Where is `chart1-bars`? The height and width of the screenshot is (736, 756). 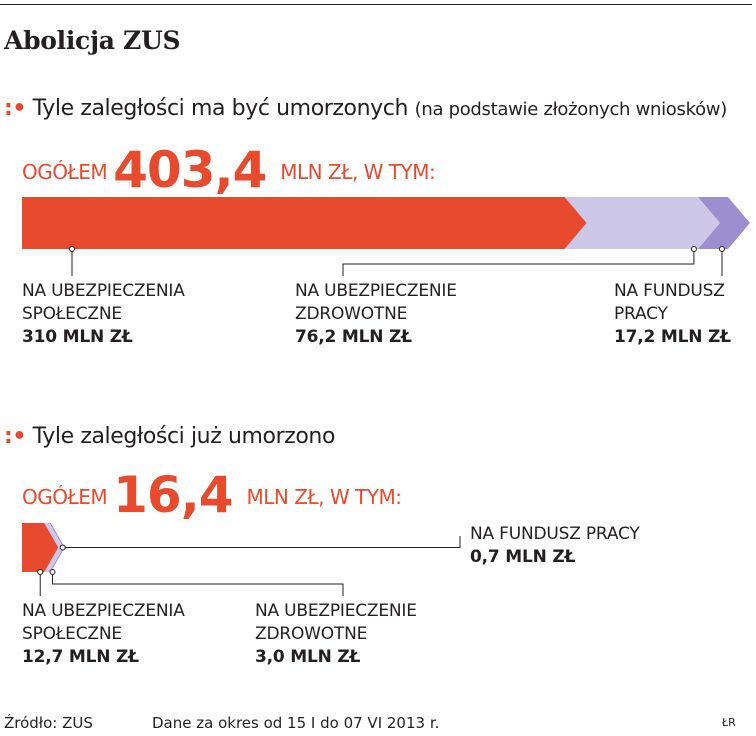 chart1-bars is located at coordinates (386, 223).